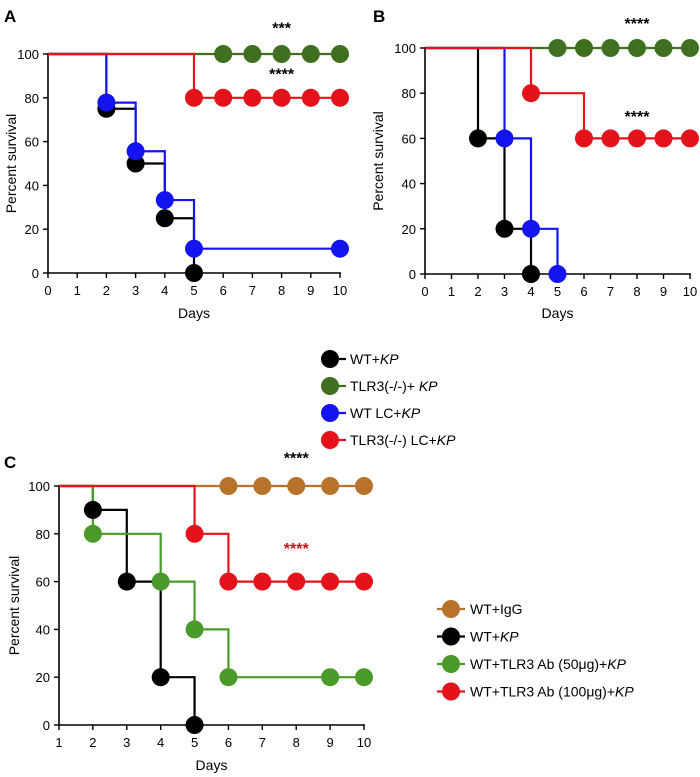 Image resolution: width=700 pixels, height=777 pixels. I want to click on x-tick-label: 6, so click(223, 290).